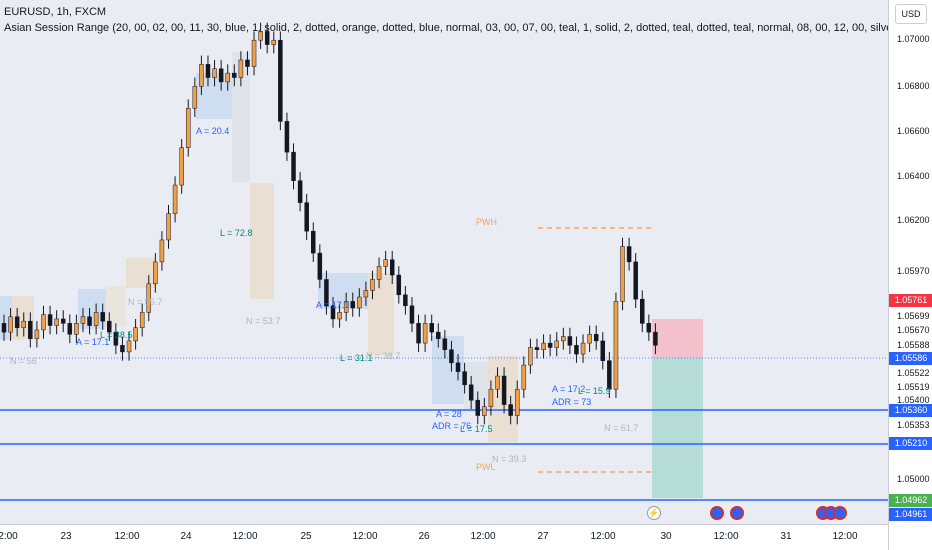 Image resolution: width=932 pixels, height=550 pixels. Describe the element at coordinates (356, 358) in the screenshot. I see `session-annotation: L = 31.1` at that location.